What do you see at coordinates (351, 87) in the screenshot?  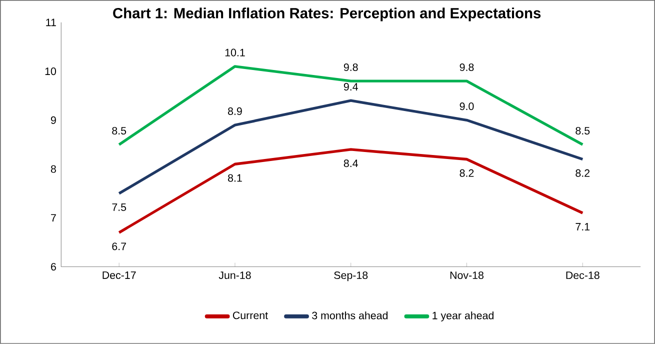 I see `data-label: 9.4` at bounding box center [351, 87].